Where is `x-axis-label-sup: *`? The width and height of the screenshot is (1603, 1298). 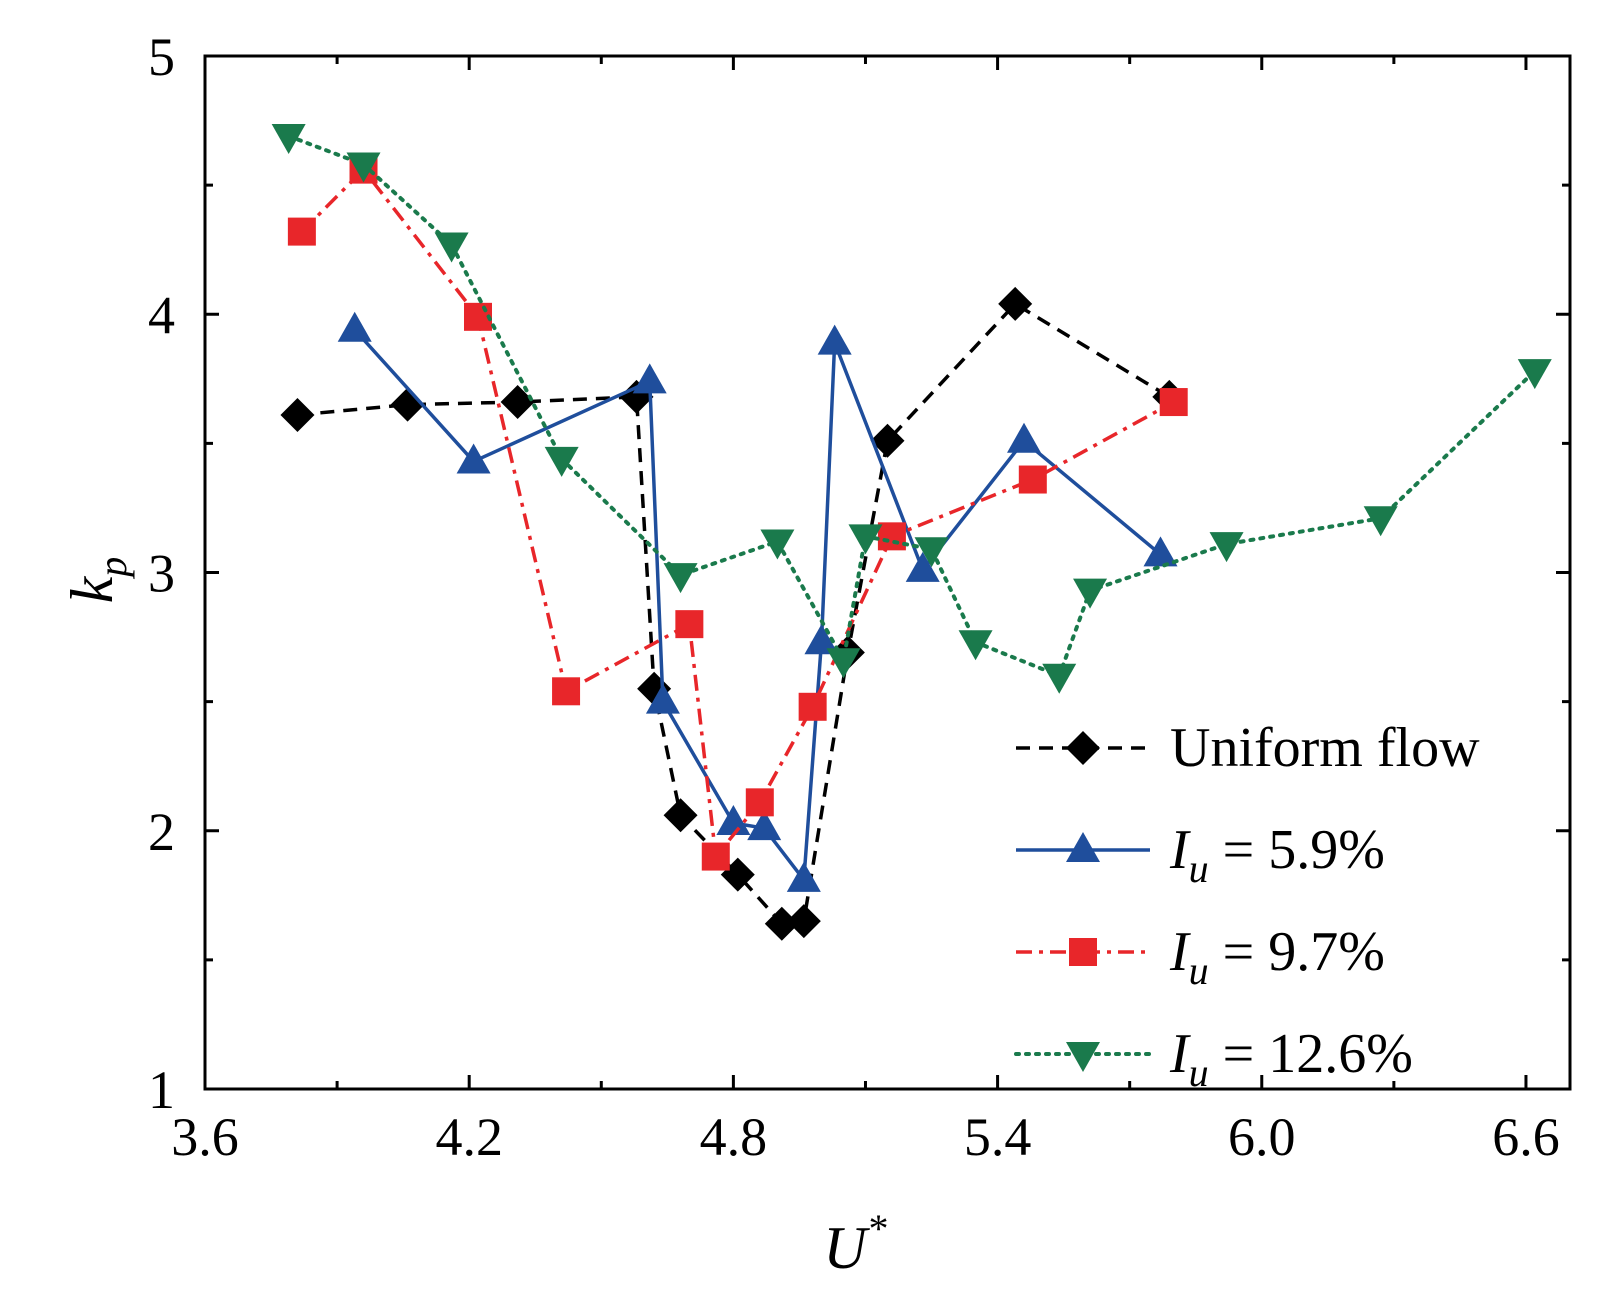
x-axis-label-sup: * is located at coordinates (877, 1228).